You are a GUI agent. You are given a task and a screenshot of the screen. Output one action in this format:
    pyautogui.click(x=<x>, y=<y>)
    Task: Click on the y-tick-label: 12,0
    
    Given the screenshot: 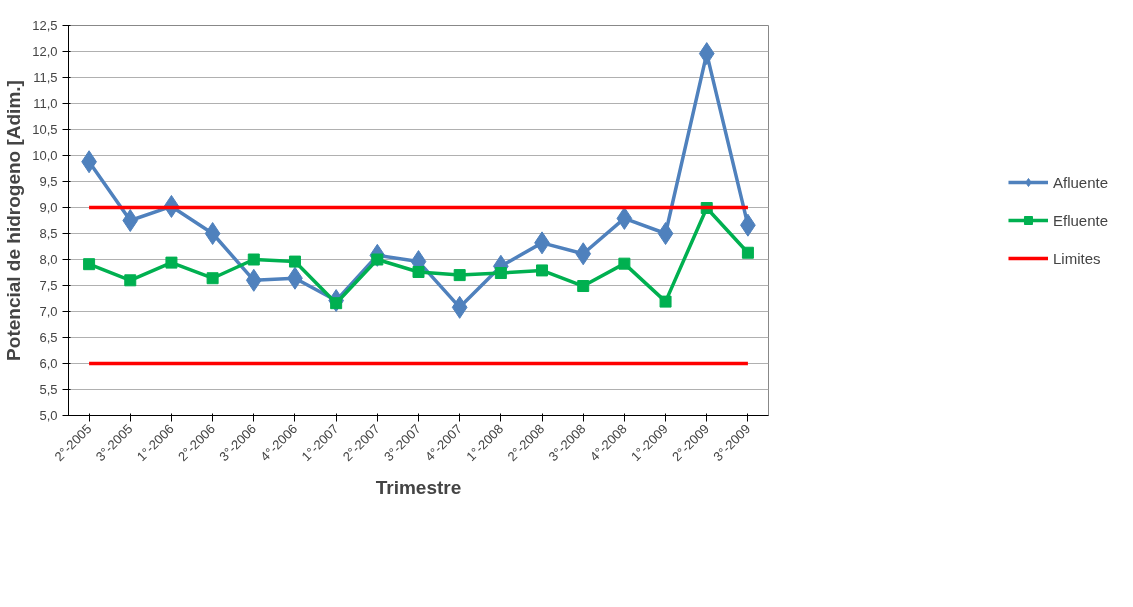 What is the action you would take?
    pyautogui.click(x=45, y=51)
    